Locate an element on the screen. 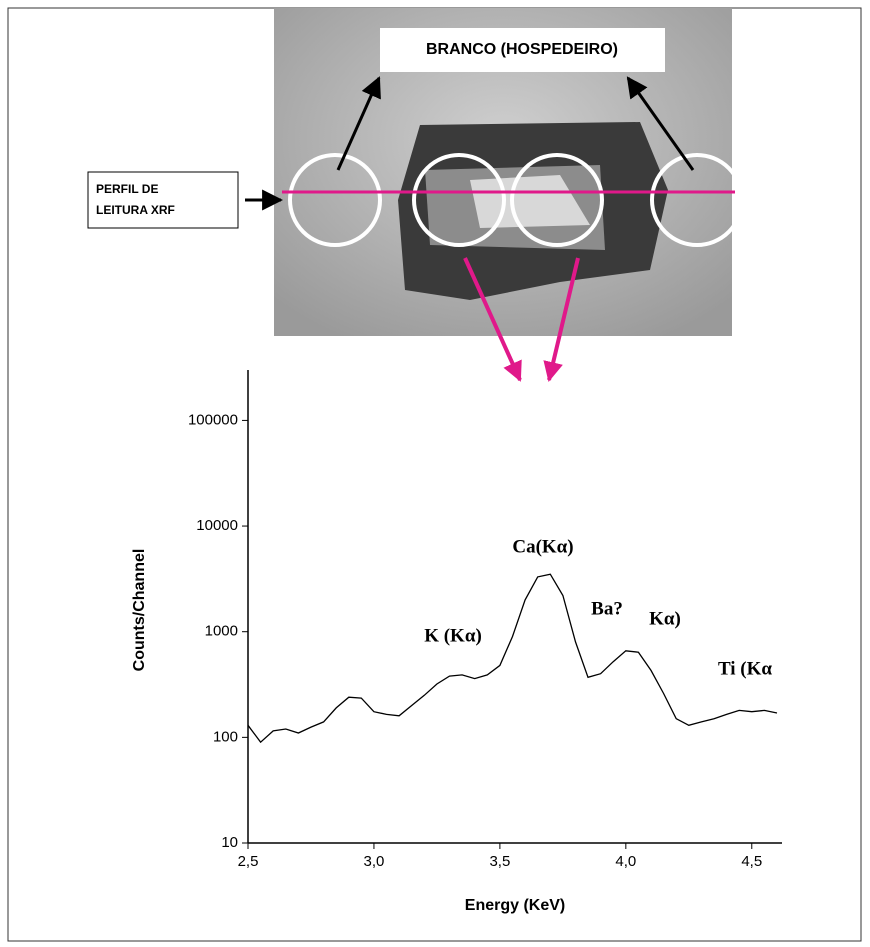  y-tick-label: 1000 is located at coordinates (221, 631).